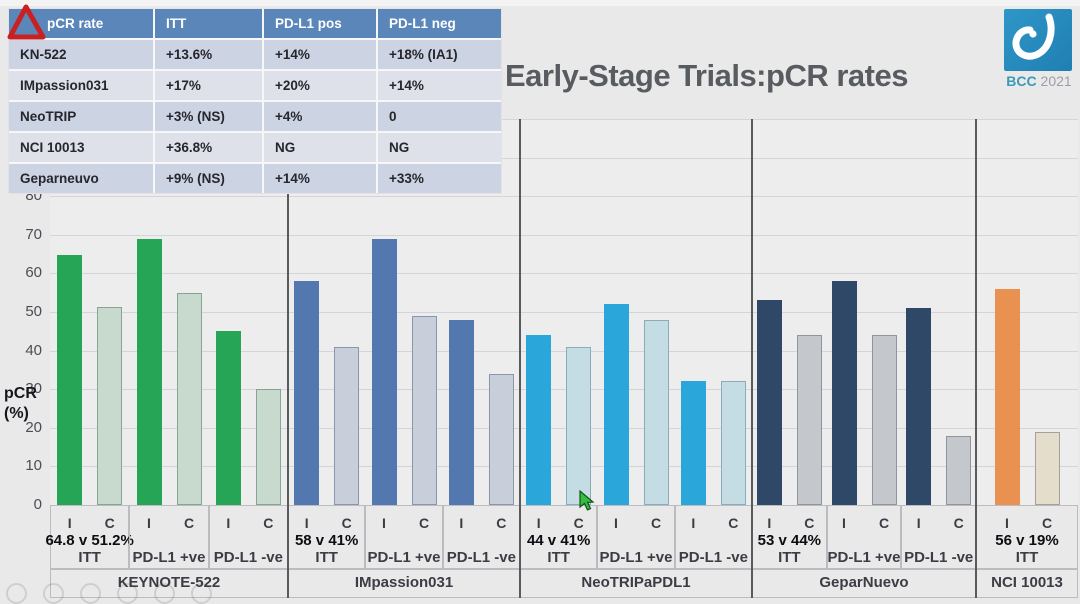 The width and height of the screenshot is (1080, 604). I want to click on table-cell: +3% (NS), so click(208, 116).